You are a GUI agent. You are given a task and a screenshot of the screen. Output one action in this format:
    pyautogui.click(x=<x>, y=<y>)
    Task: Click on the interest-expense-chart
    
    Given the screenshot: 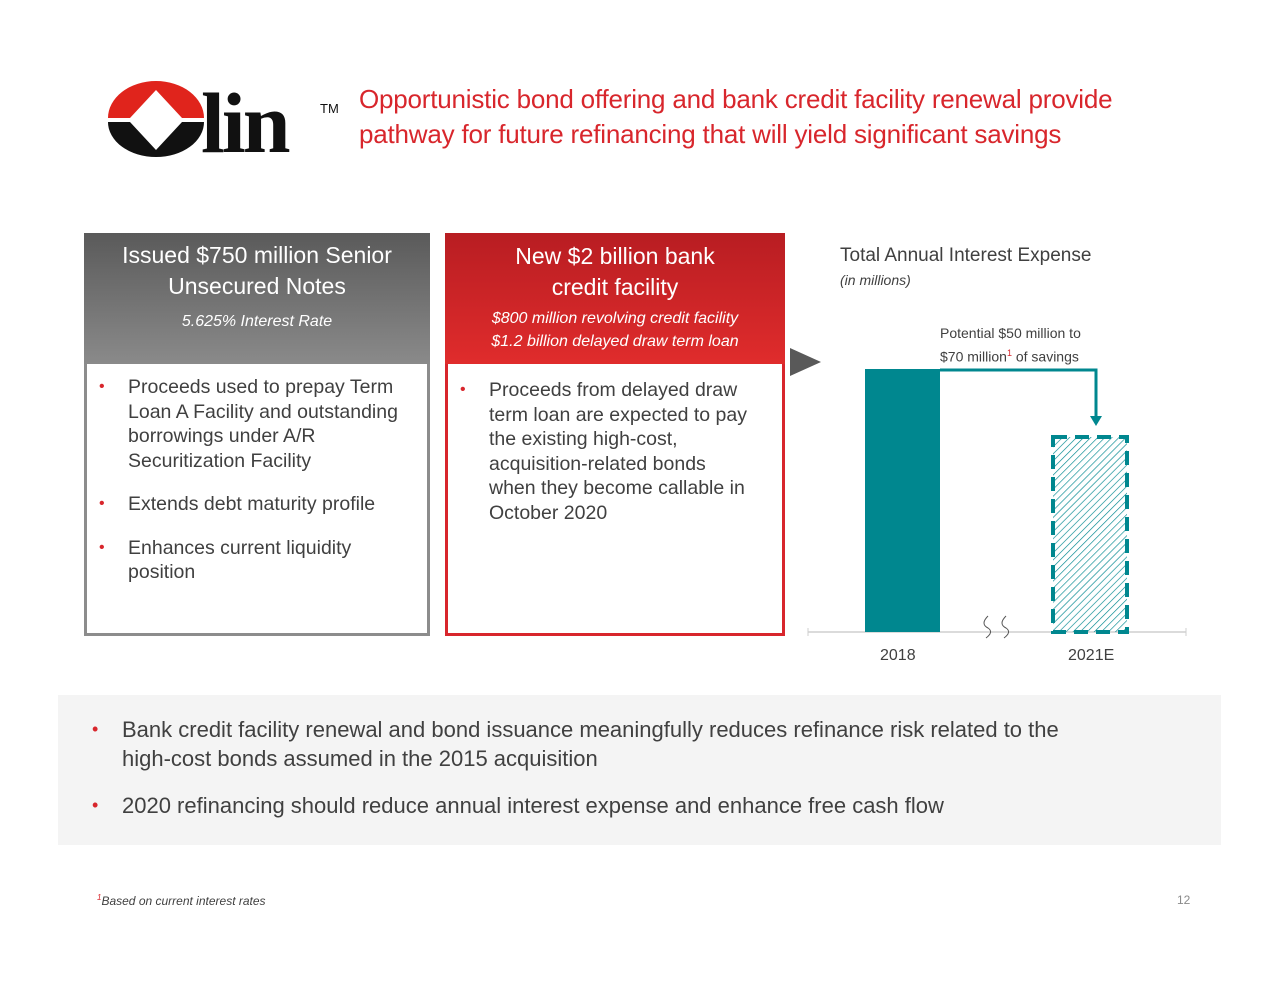 What is the action you would take?
    pyautogui.click(x=997, y=503)
    